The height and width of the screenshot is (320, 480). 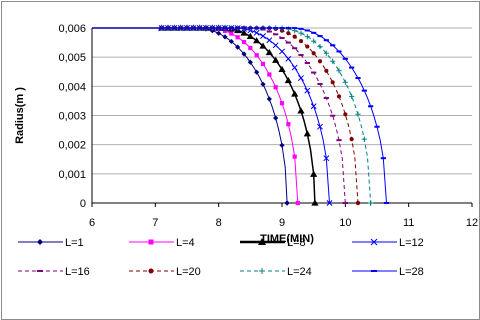 What do you see at coordinates (411, 272) in the screenshot?
I see `legend-label: L=28` at bounding box center [411, 272].